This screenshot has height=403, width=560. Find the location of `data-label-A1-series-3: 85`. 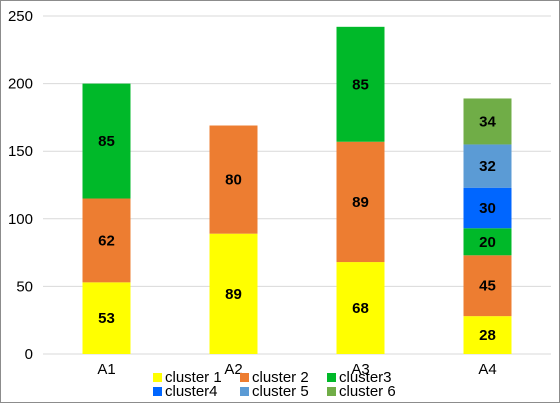

data-label-A1-series-3: 85 is located at coordinates (106, 141).